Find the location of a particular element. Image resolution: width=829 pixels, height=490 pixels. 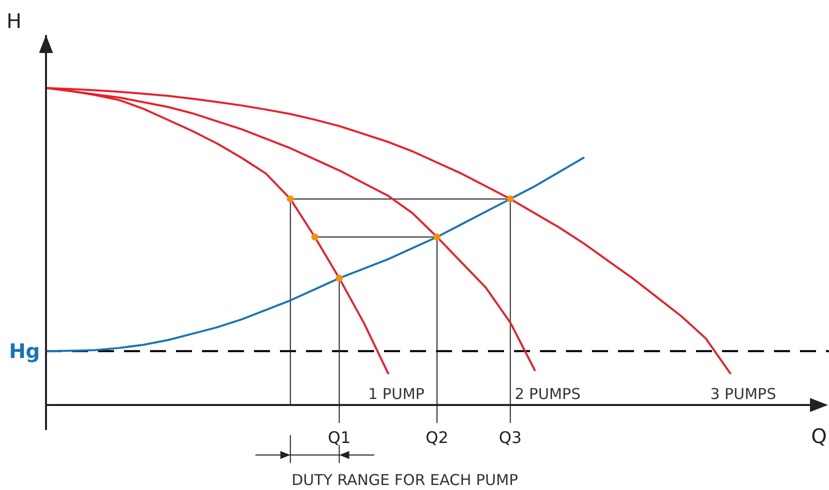

x-axis-title: Q is located at coordinates (819, 436).